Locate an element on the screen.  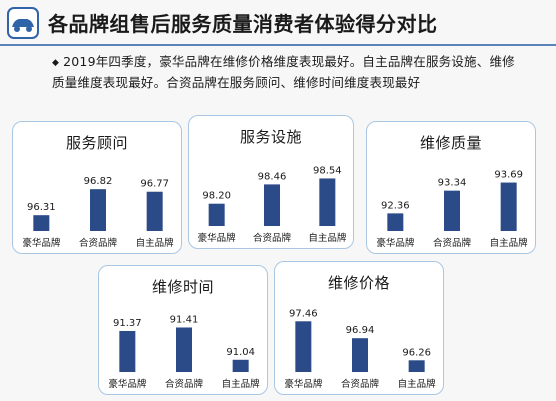
bar-value-label: 91.41 is located at coordinates (184, 319).